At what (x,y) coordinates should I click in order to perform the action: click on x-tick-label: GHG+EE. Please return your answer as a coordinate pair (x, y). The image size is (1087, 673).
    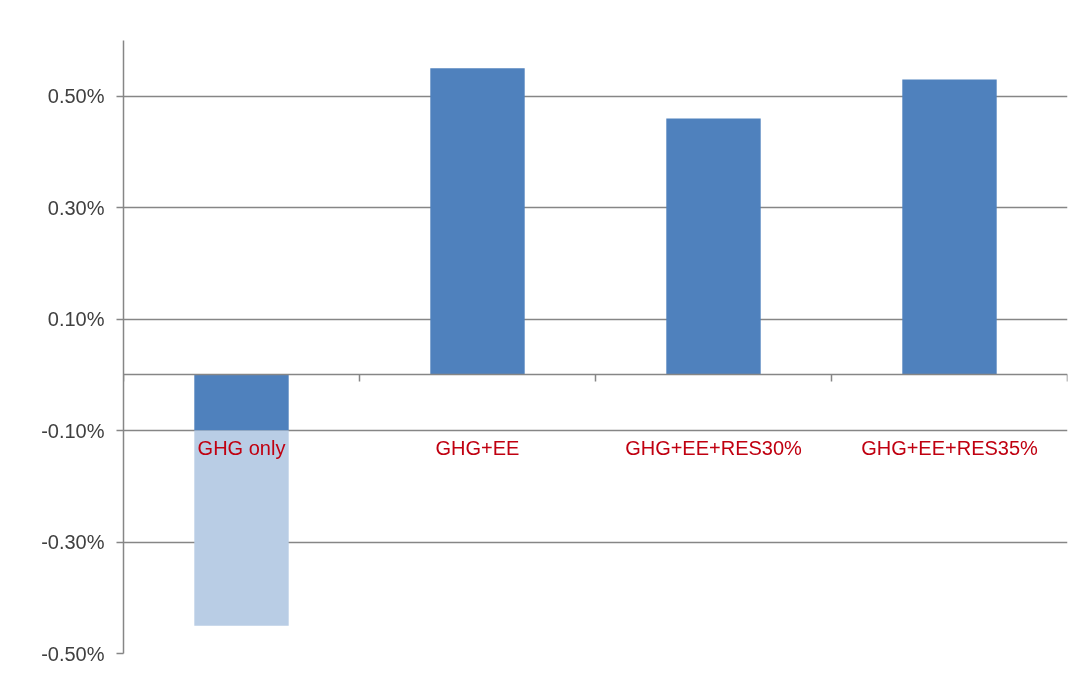
    Looking at the image, I should click on (477, 447).